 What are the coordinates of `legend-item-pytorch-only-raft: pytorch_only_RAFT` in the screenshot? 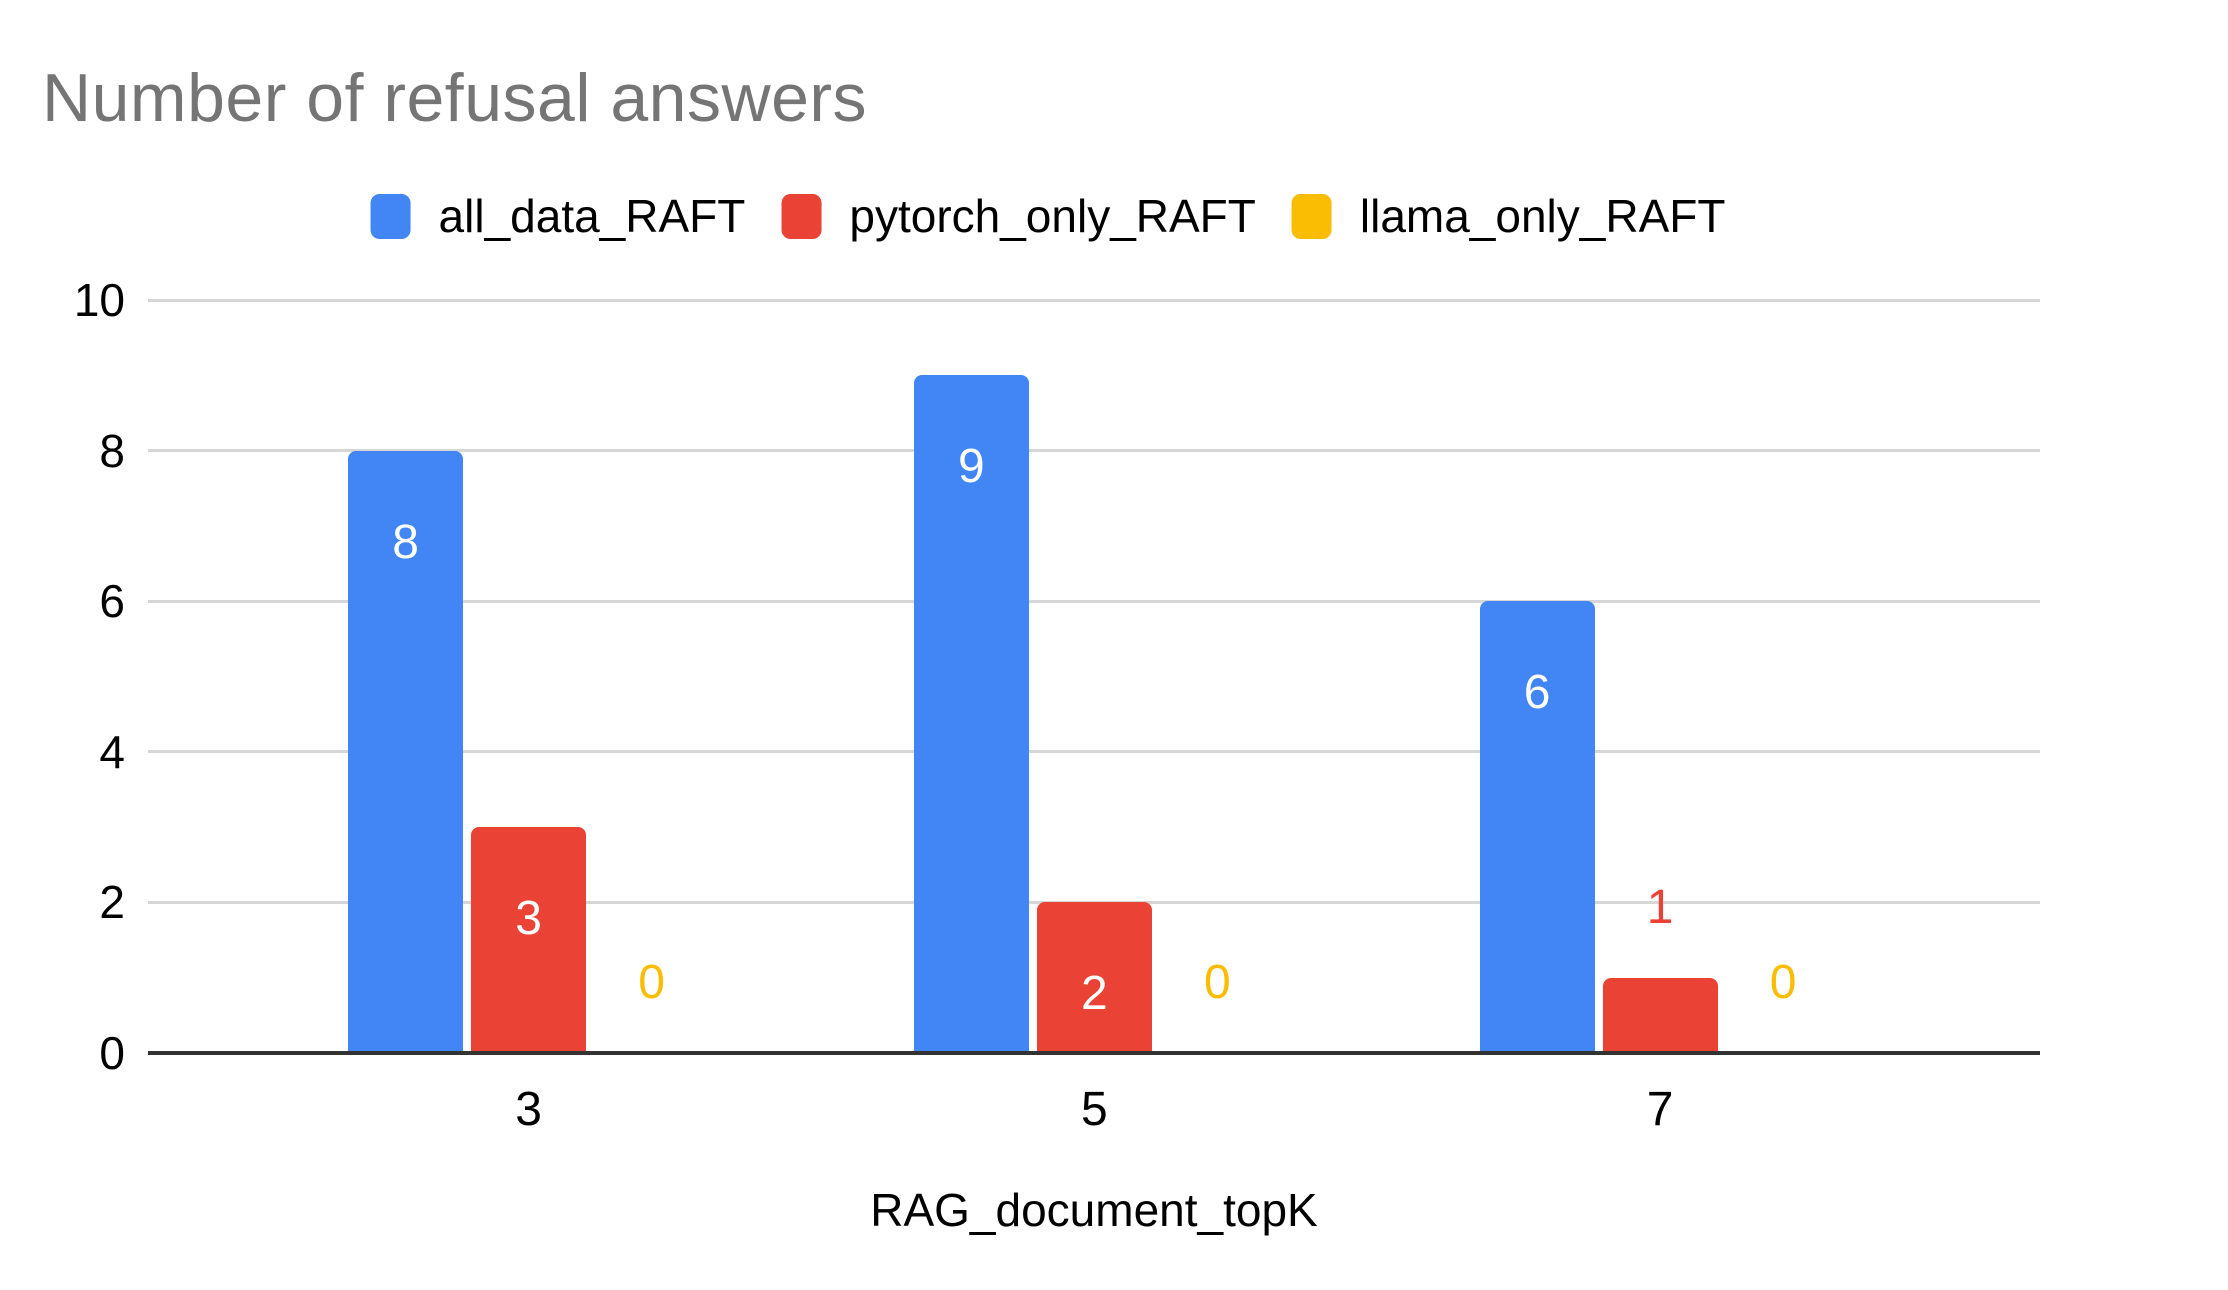 It's located at (1018, 216).